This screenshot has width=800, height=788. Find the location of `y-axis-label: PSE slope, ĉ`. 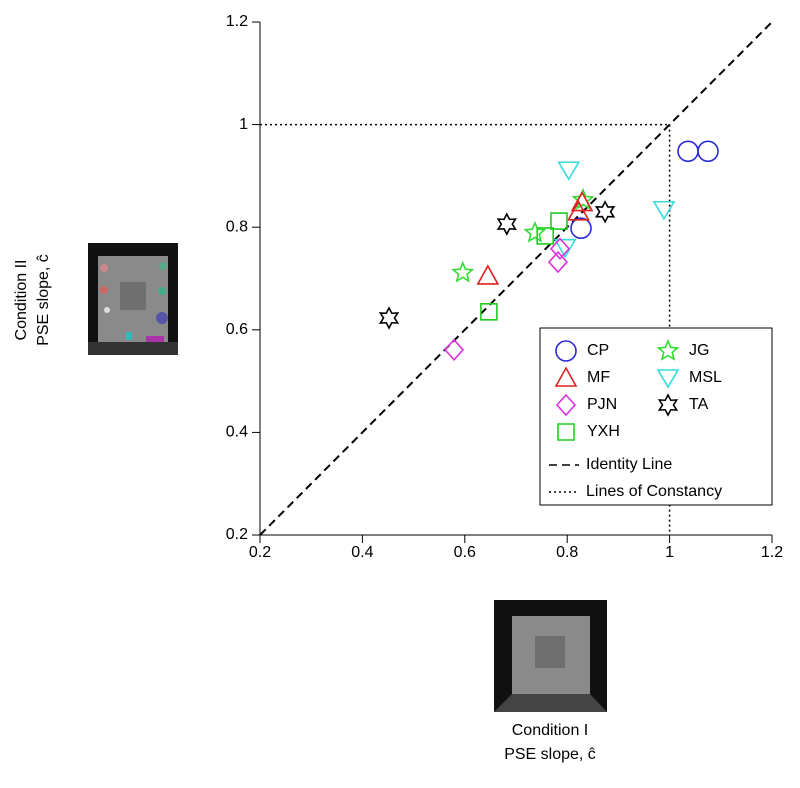

y-axis-label: PSE slope, ĉ is located at coordinates (43, 300).